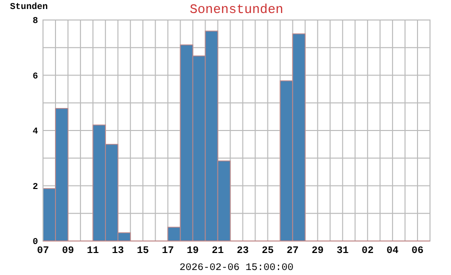  Describe the element at coordinates (318, 251) in the screenshot. I see `x-tick-label: 29` at that location.